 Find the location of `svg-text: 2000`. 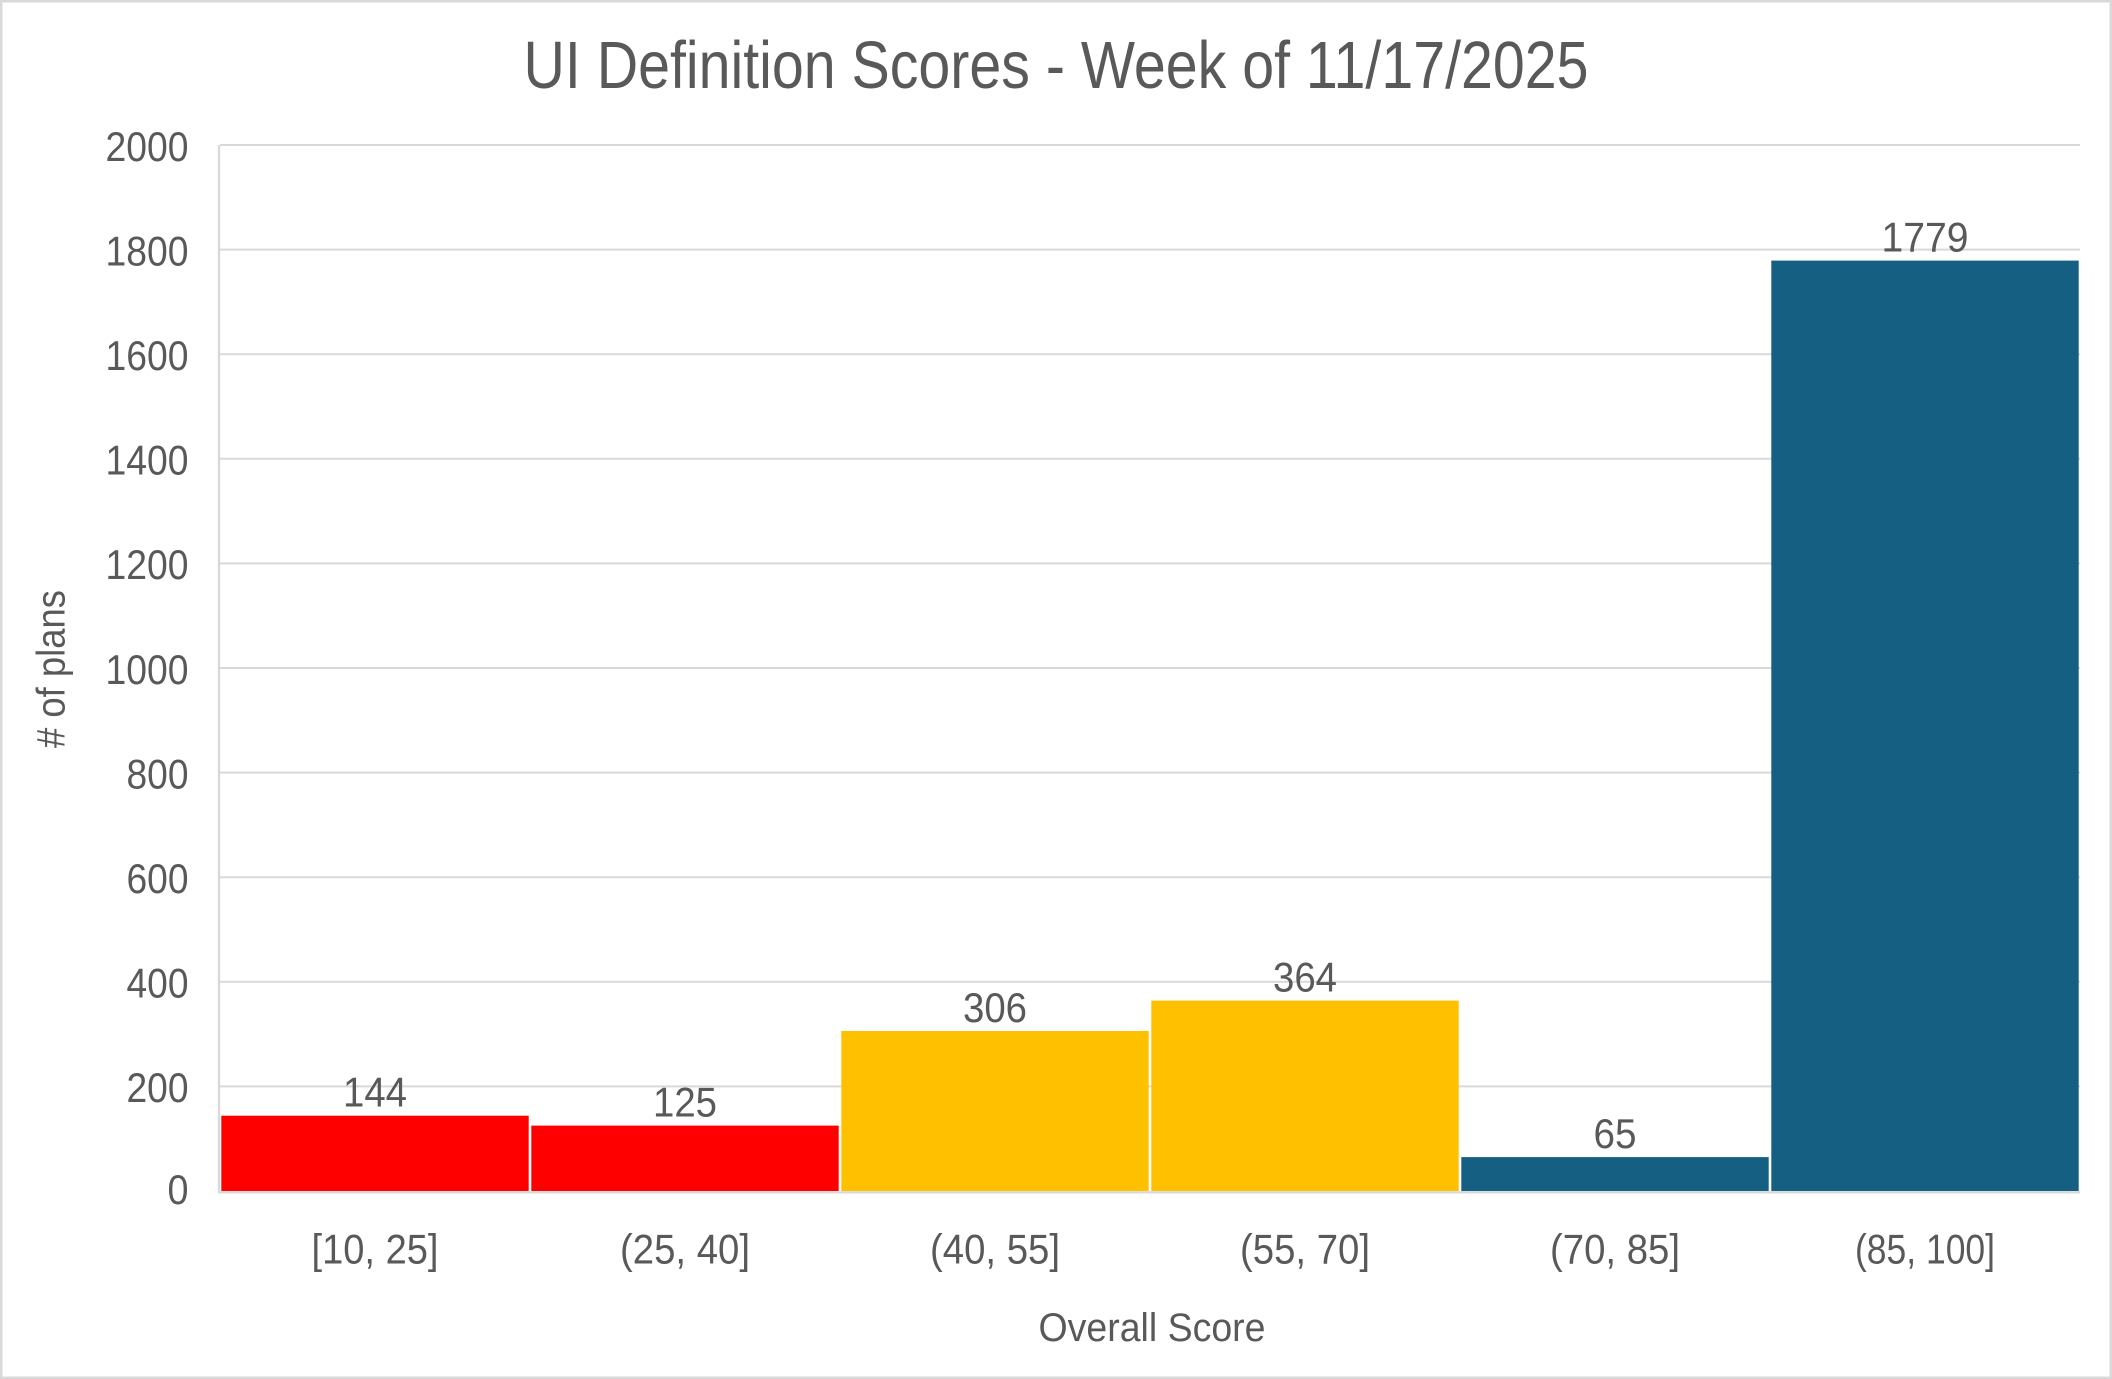

svg-text: 2000 is located at coordinates (147, 146).